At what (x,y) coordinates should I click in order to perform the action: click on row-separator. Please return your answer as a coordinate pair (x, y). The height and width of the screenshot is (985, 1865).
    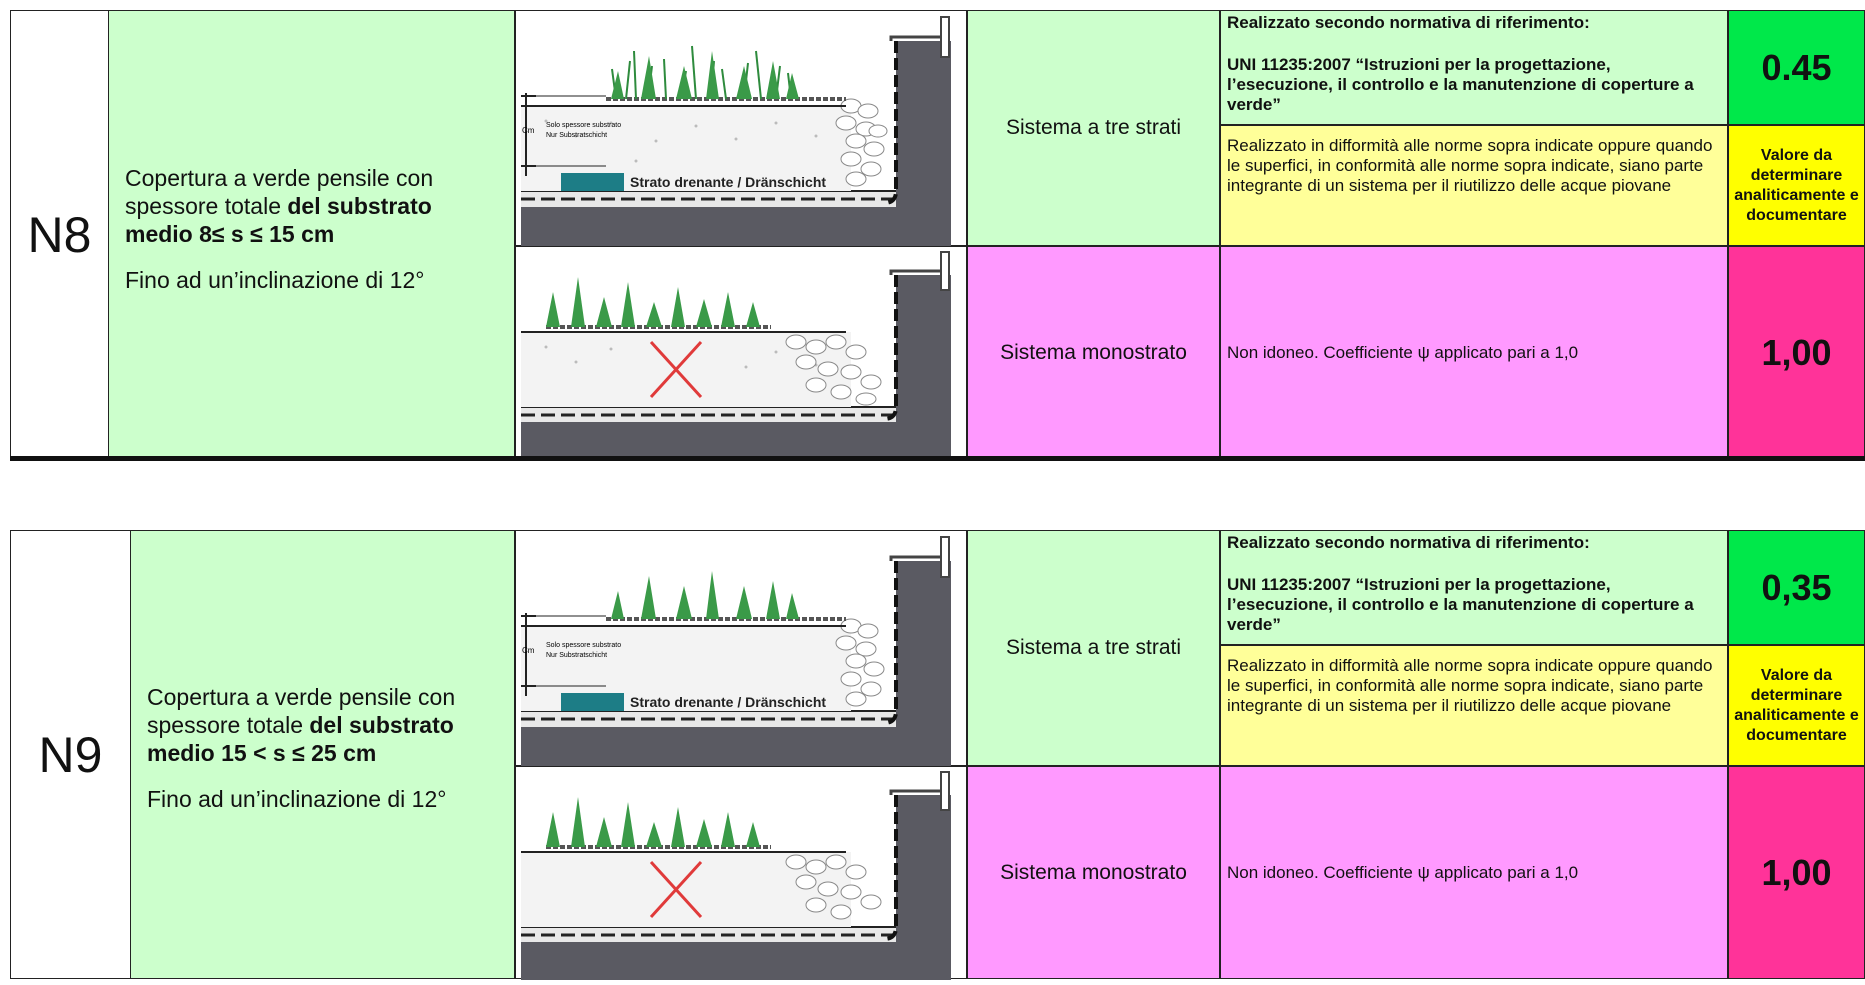
    Looking at the image, I should click on (937, 458).